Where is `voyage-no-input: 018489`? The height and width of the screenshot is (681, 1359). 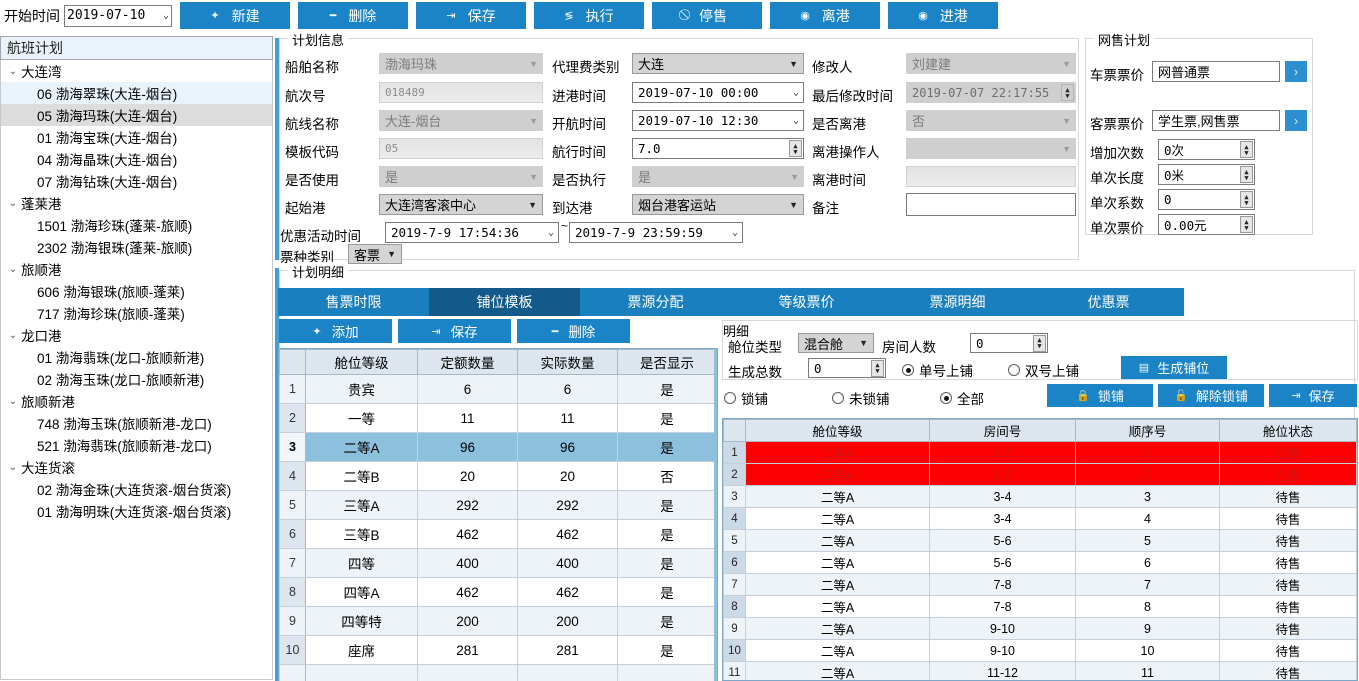
voyage-no-input: 018489 is located at coordinates (461, 92).